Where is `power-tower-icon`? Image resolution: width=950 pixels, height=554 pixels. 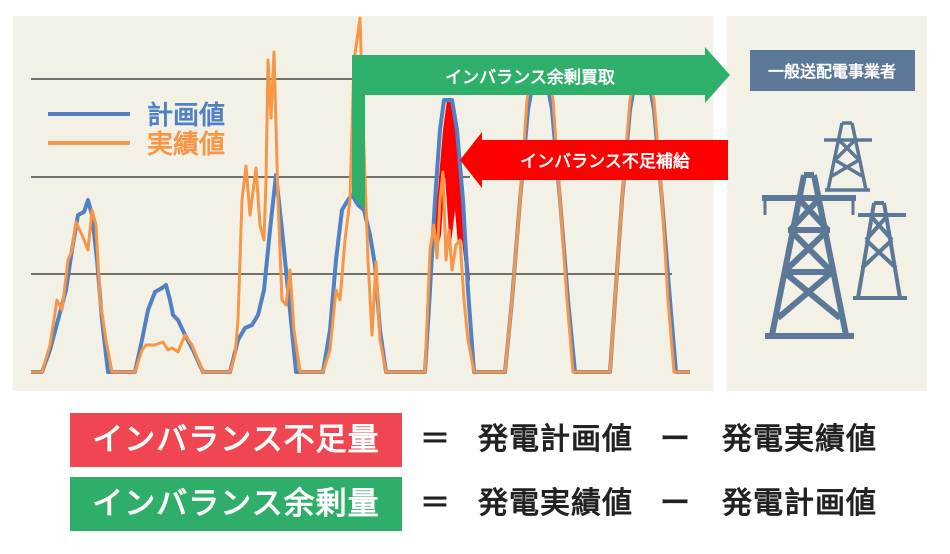 power-tower-icon is located at coordinates (834, 230).